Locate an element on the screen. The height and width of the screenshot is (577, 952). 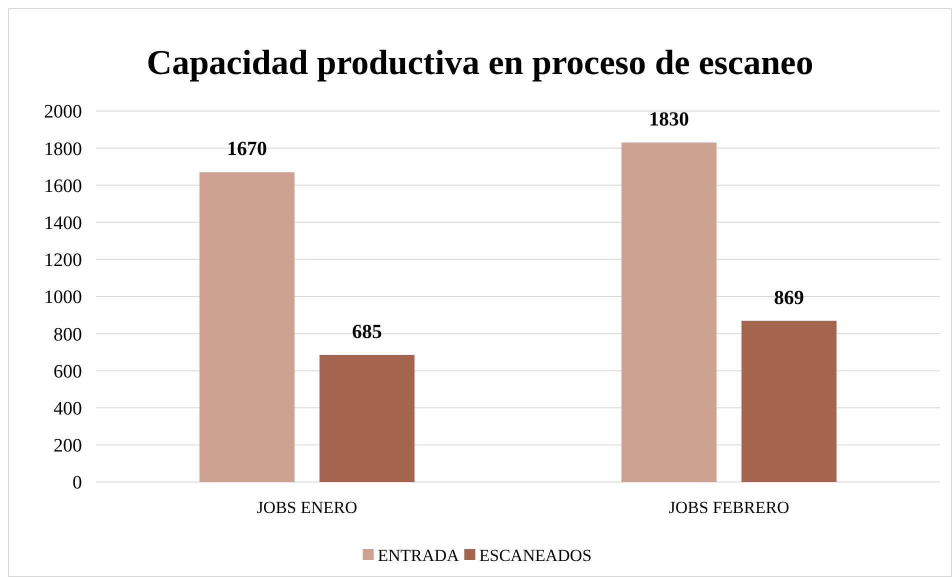
y-tick-label: 1600 is located at coordinates (63, 186).